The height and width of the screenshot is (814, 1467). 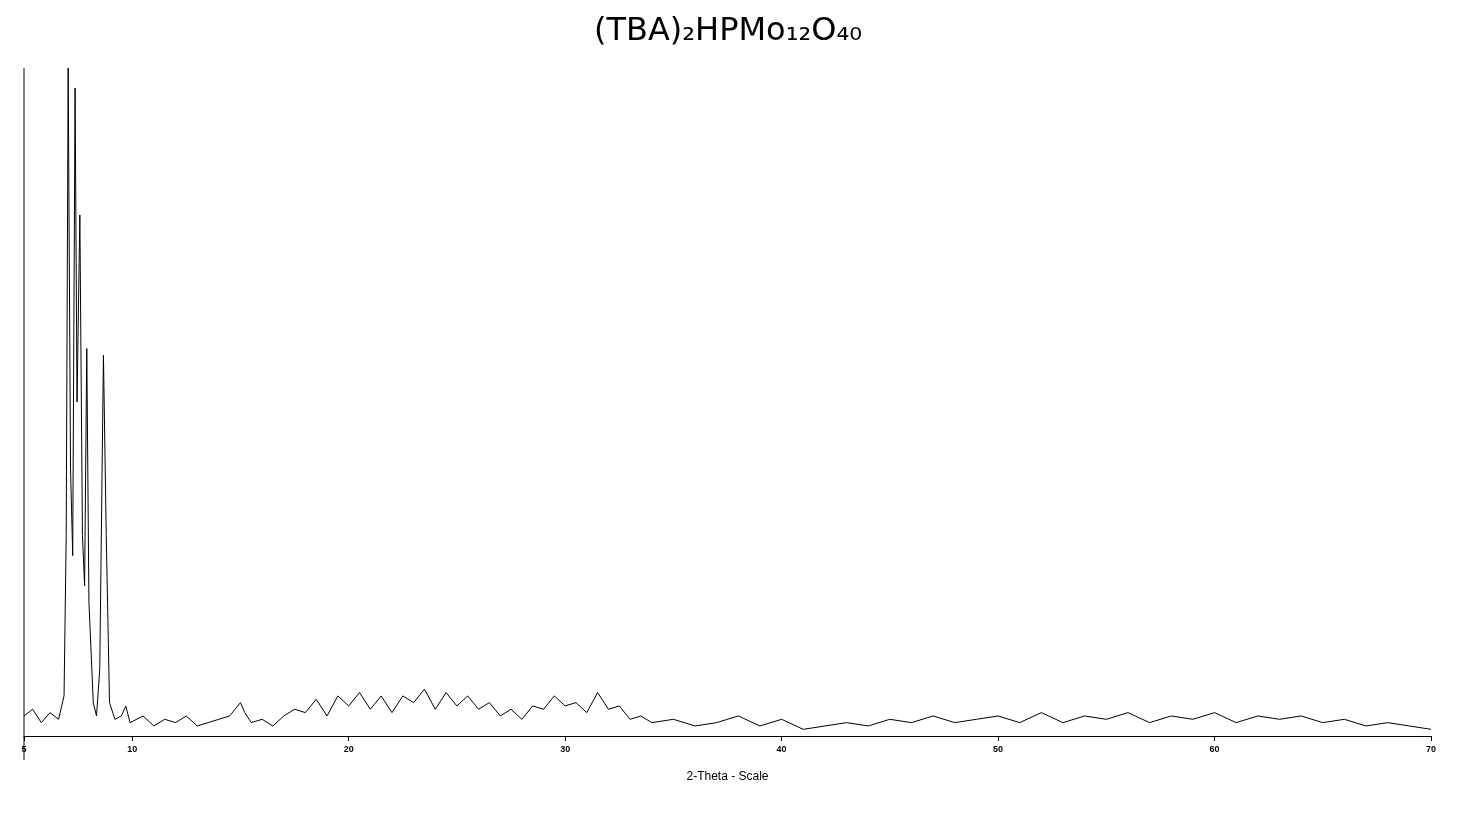 What do you see at coordinates (728, 29) in the screenshot?
I see `chart-title: (TBA)₂HPMo₁₂O₄₀` at bounding box center [728, 29].